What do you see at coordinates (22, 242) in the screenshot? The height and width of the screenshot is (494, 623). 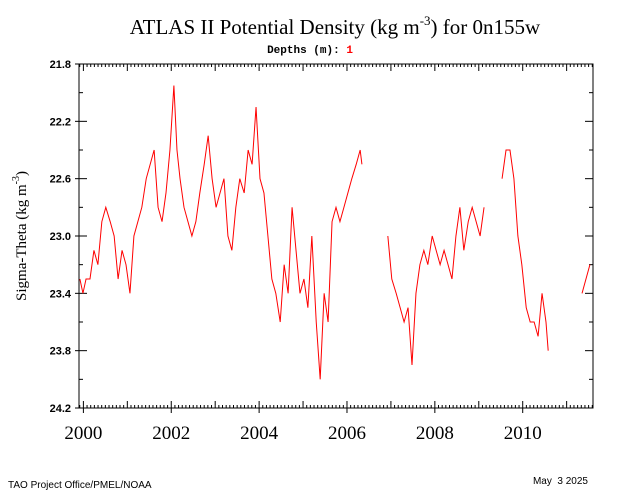 I see `y-label-text: Sigma-Theta (kg m` at bounding box center [22, 242].